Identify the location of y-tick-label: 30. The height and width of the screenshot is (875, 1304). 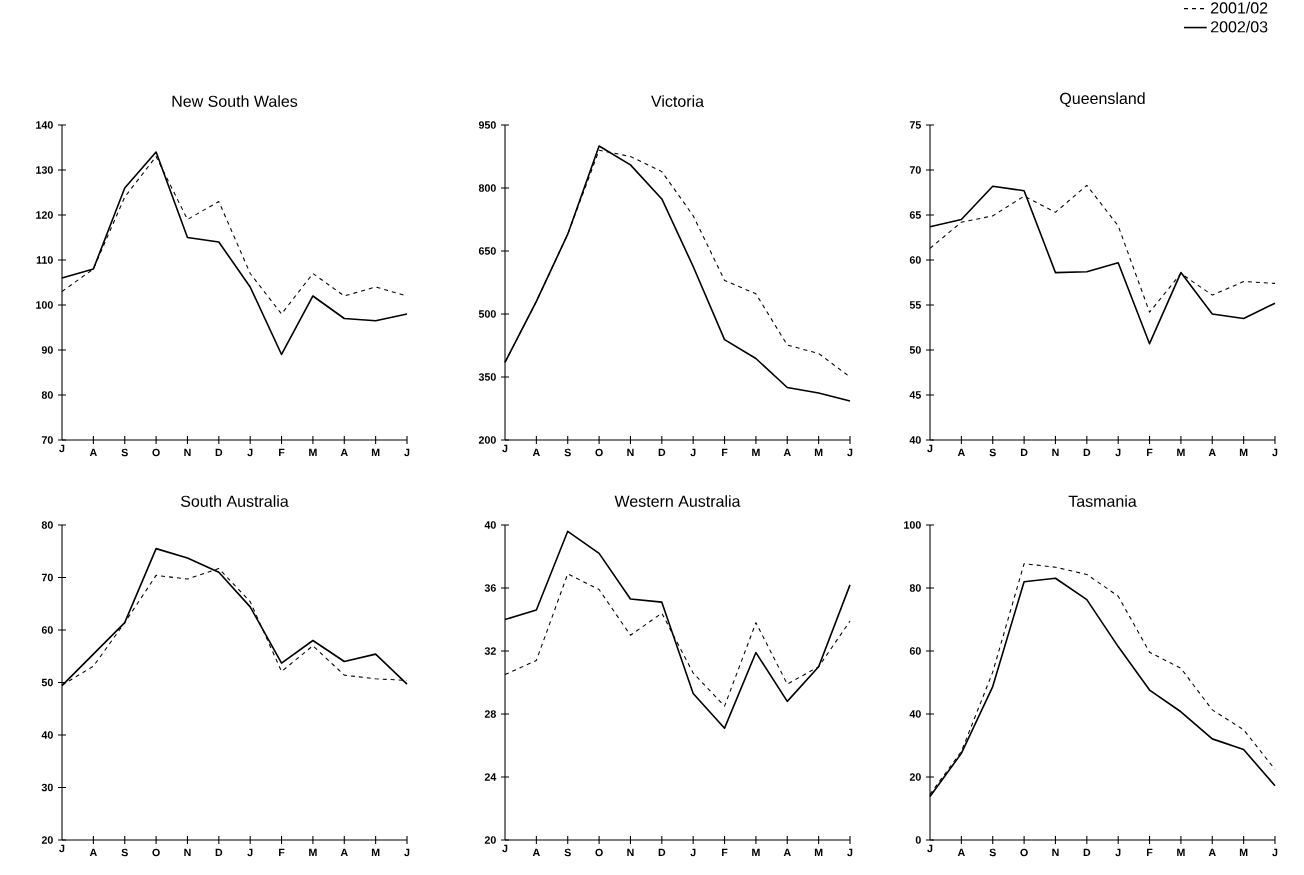
(47, 787).